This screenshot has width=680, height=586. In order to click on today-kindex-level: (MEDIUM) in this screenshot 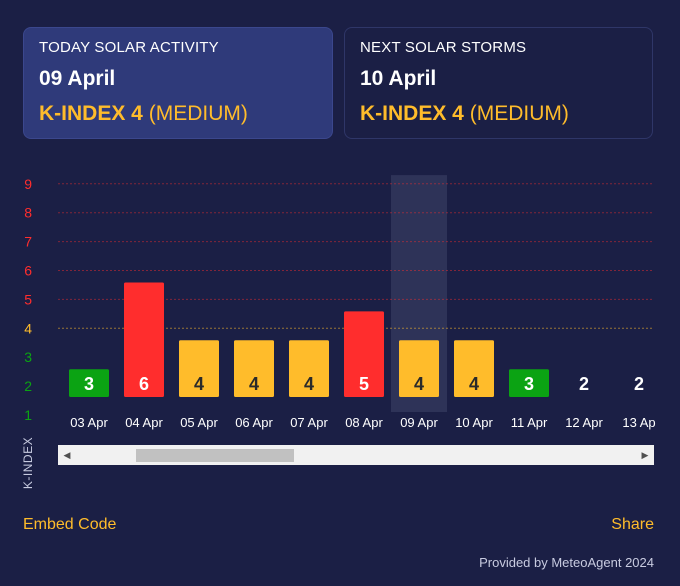, I will do `click(198, 113)`.